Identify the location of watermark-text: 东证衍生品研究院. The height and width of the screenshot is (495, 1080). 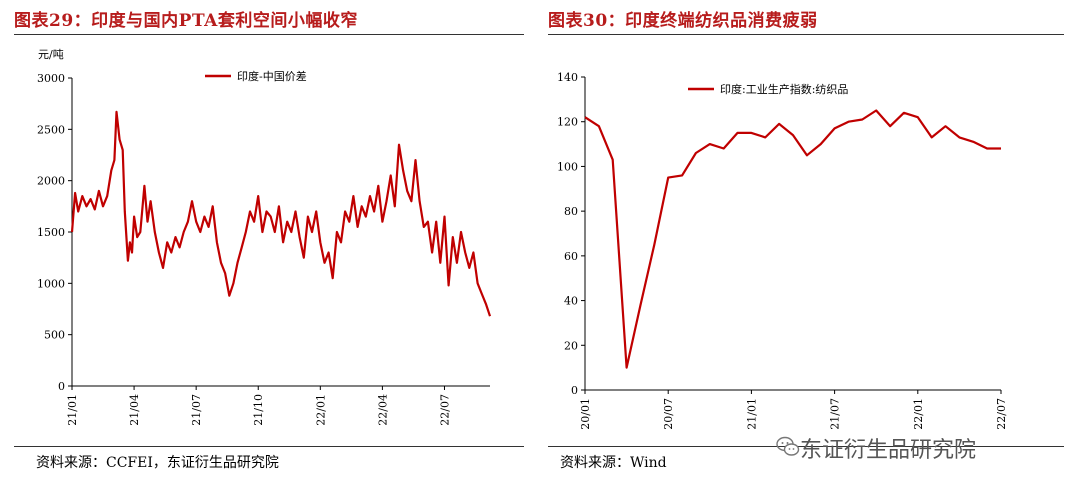
(888, 450).